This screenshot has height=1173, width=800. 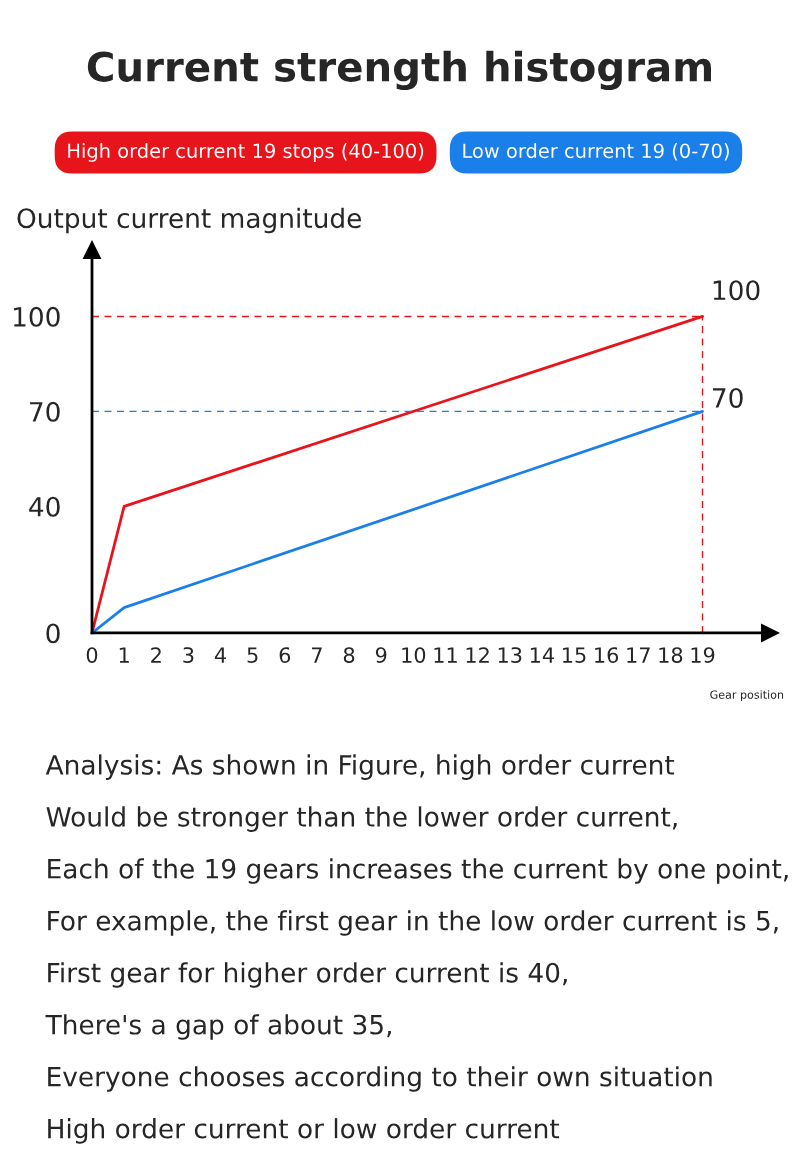 I want to click on x-tick-label: 2, so click(x=156, y=655).